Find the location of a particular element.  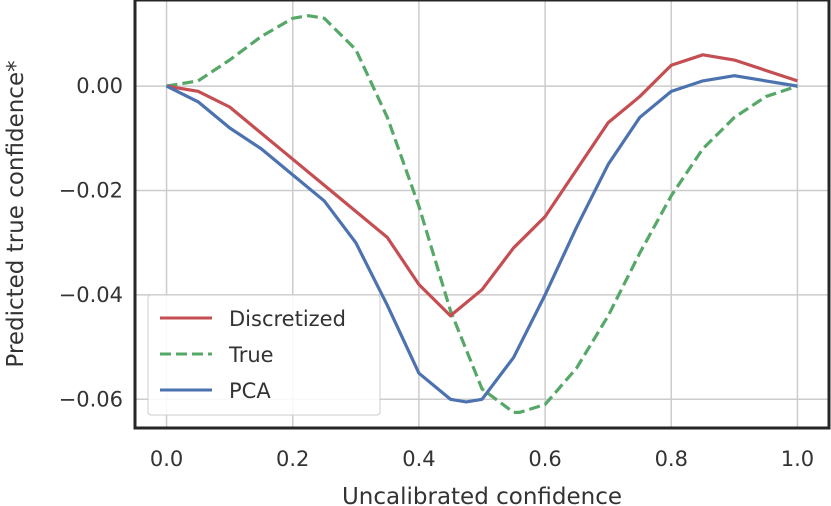

x-tick-label: 0.0 is located at coordinates (166, 459).